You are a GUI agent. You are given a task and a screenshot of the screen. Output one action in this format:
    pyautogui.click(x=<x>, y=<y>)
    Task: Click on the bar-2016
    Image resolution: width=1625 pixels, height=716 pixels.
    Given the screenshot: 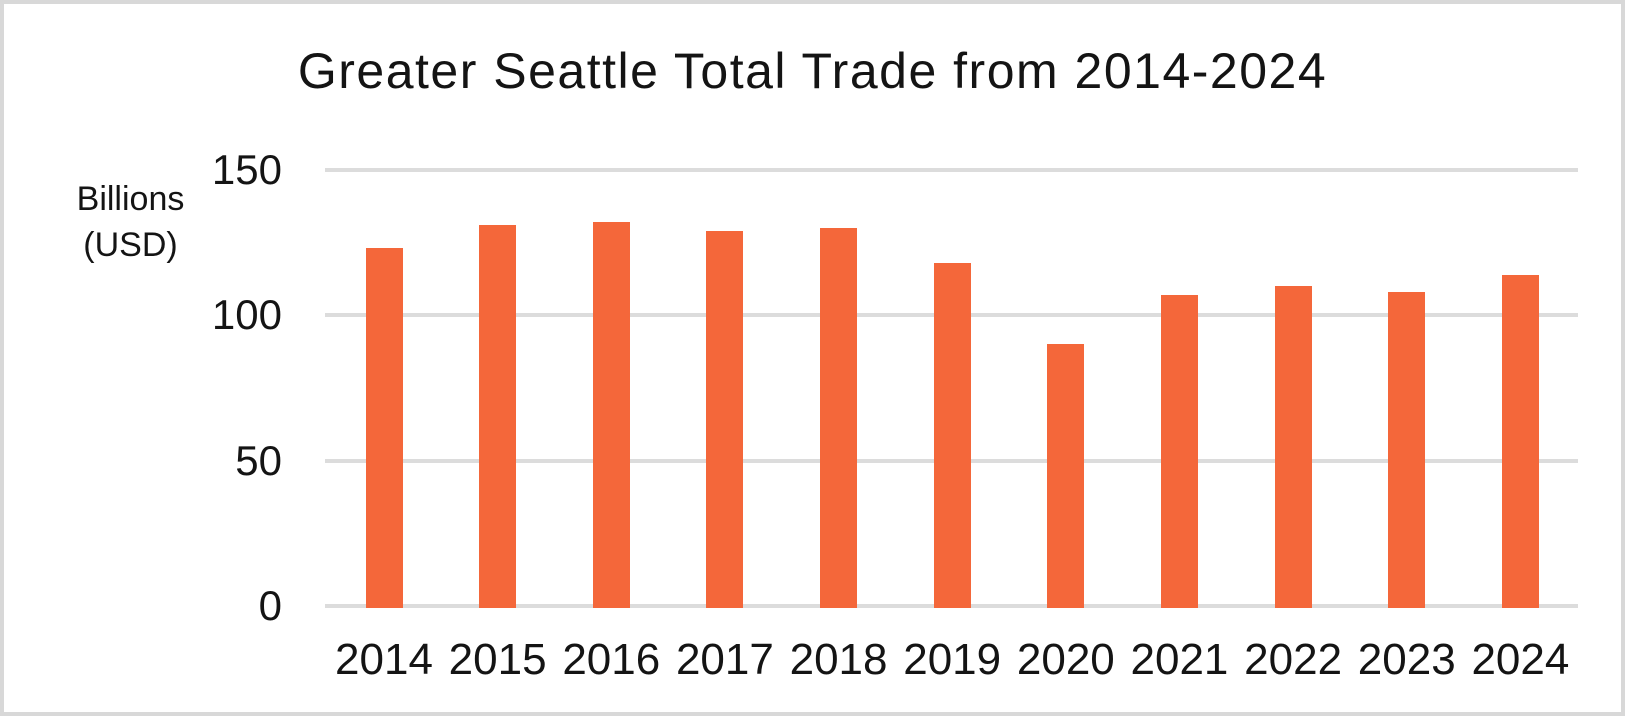 What is the action you would take?
    pyautogui.click(x=611, y=415)
    